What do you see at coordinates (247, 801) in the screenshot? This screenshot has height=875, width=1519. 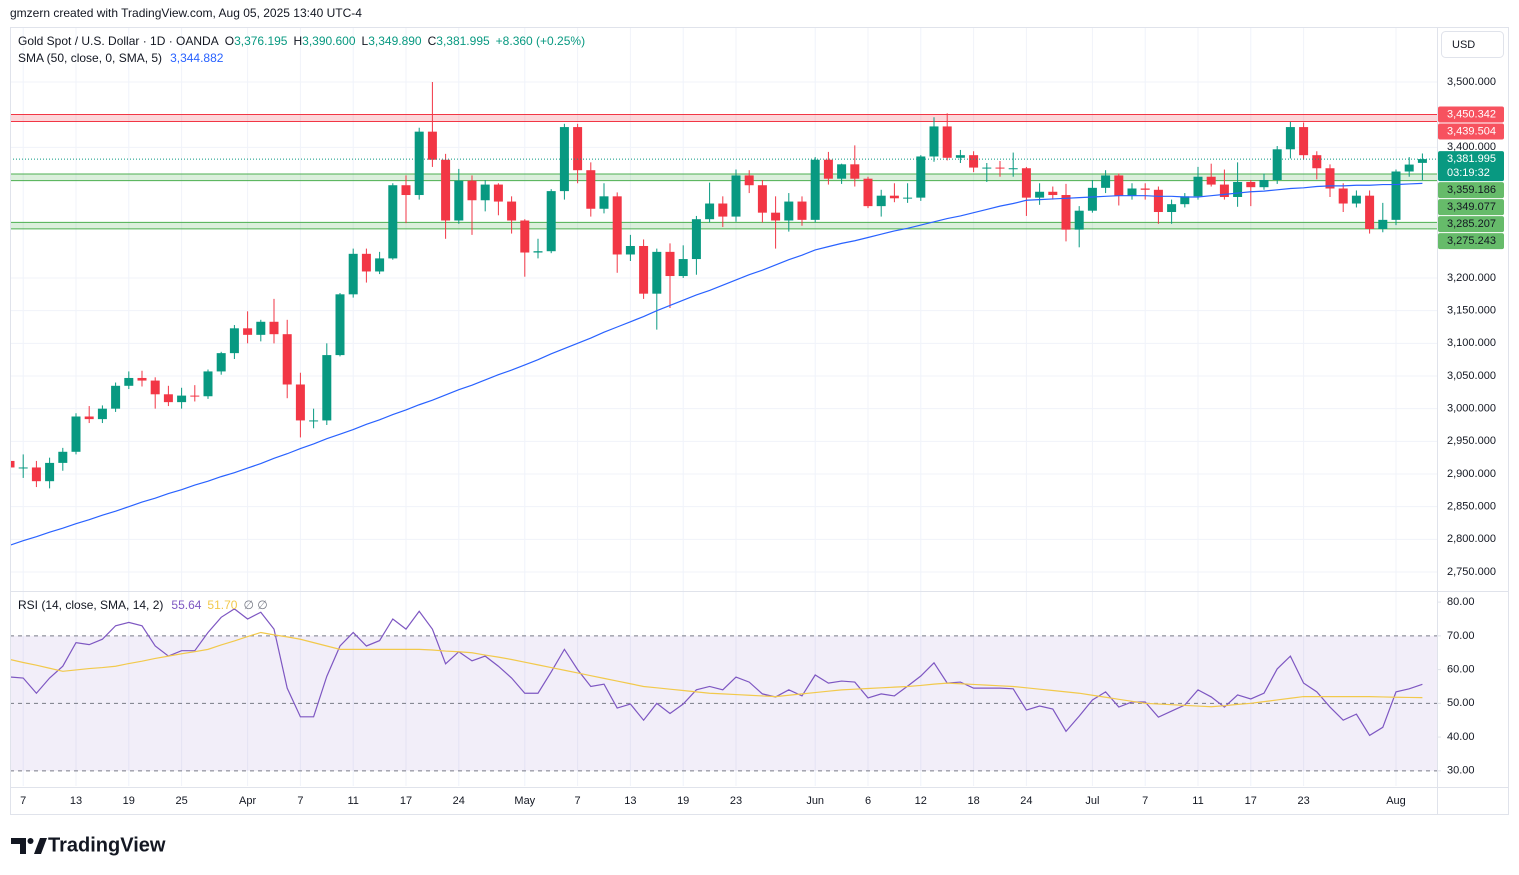 I see `x-tick-label: Apr` at bounding box center [247, 801].